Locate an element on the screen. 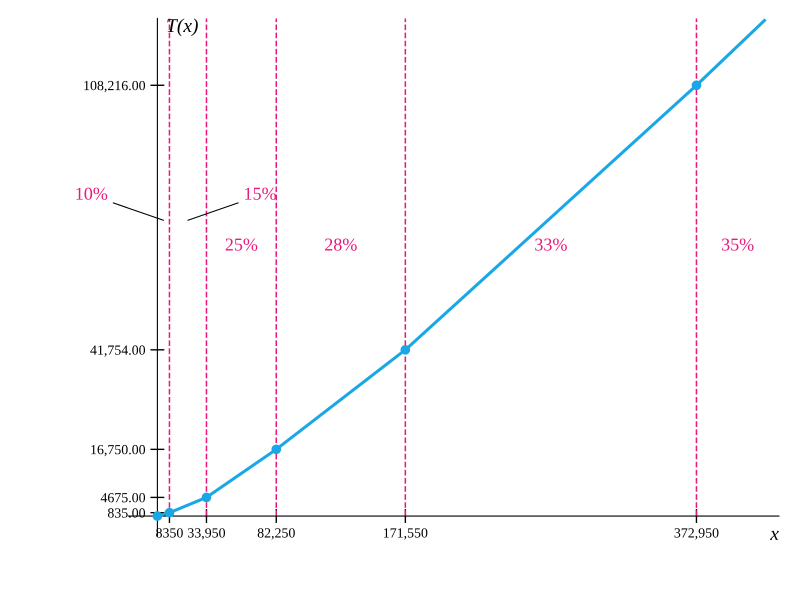 Image resolution: width=803 pixels, height=616 pixels. annotation: 15% is located at coordinates (260, 194).